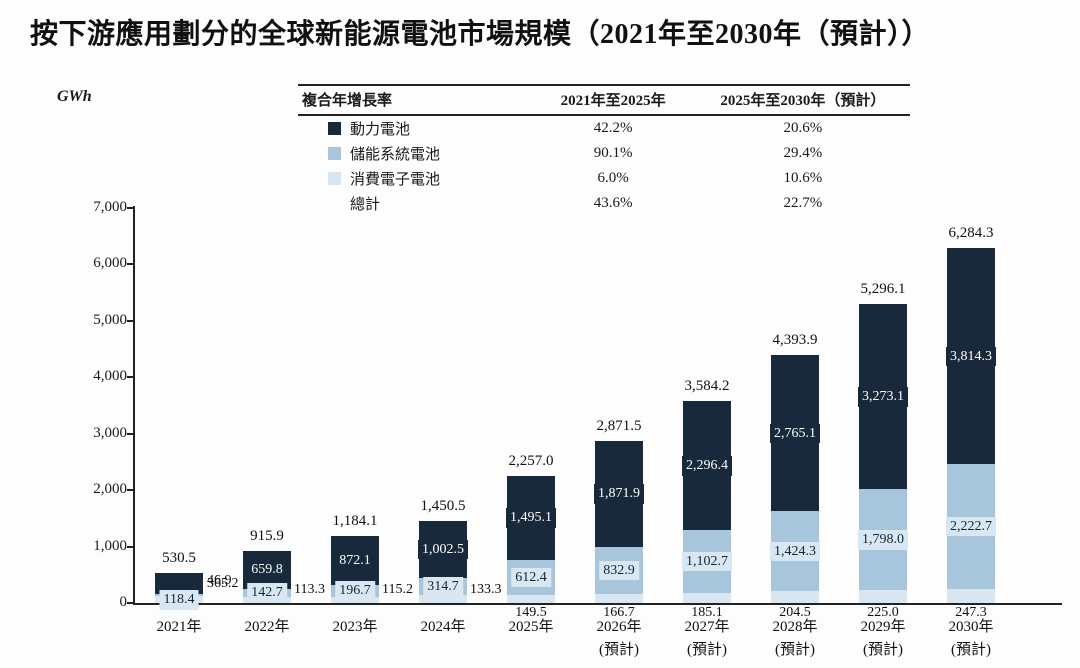 The width and height of the screenshot is (1080, 668). I want to click on x-axis-year: 2030年, so click(971, 627).